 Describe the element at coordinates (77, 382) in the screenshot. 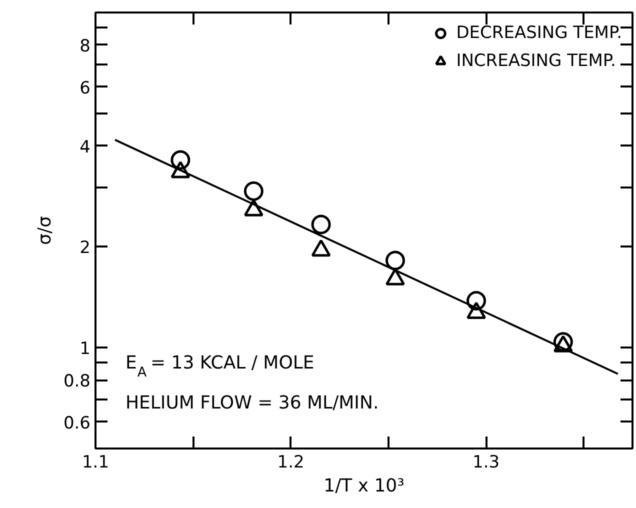

I see `y-tick-label: 0.8` at that location.